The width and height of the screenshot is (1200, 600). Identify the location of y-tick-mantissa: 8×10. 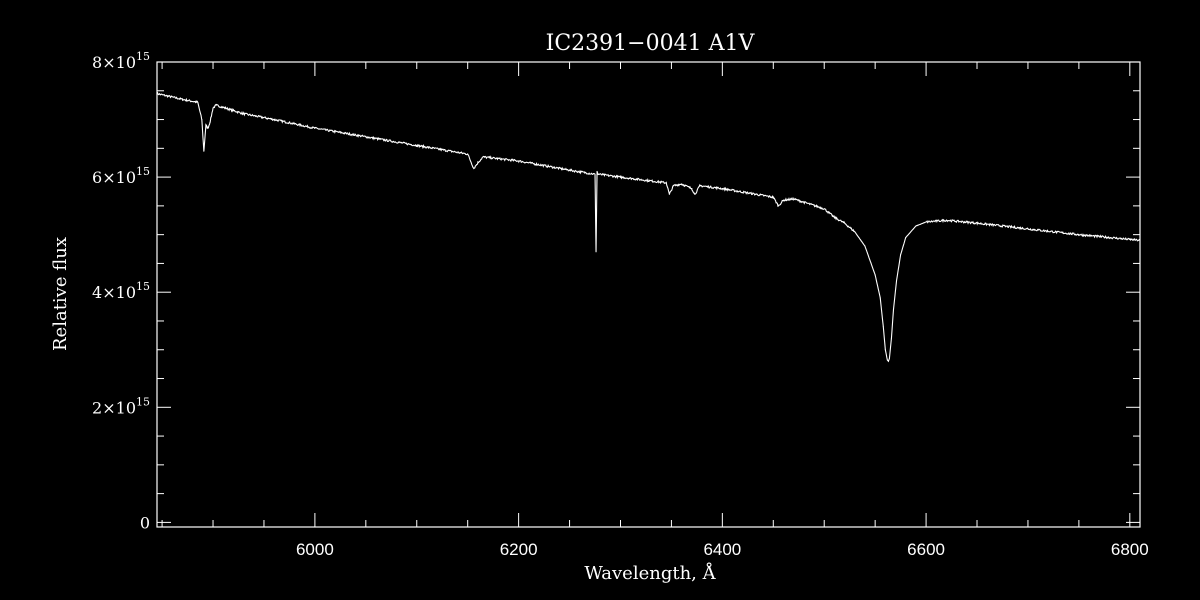
(114, 62).